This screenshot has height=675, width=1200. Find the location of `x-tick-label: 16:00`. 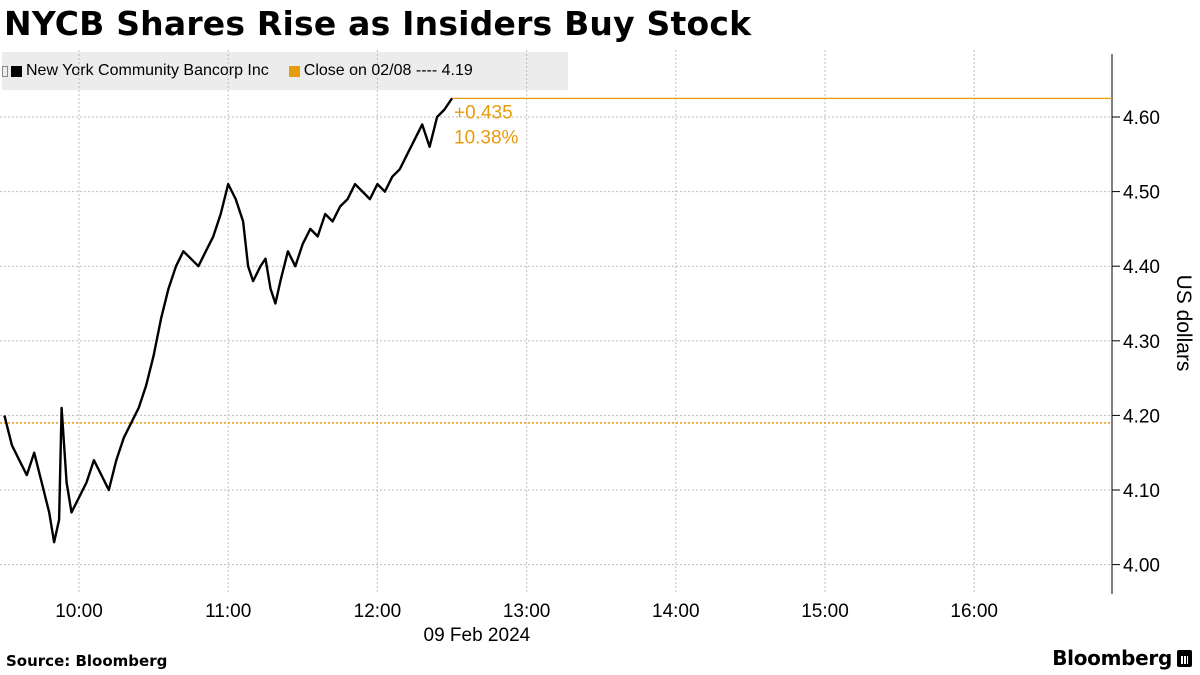

x-tick-label: 16:00 is located at coordinates (974, 611).